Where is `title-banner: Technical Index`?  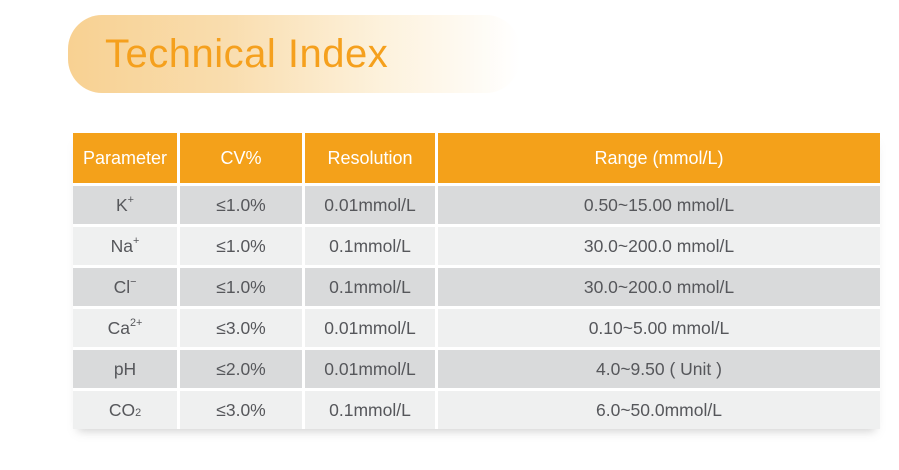 title-banner: Technical Index is located at coordinates (294, 54).